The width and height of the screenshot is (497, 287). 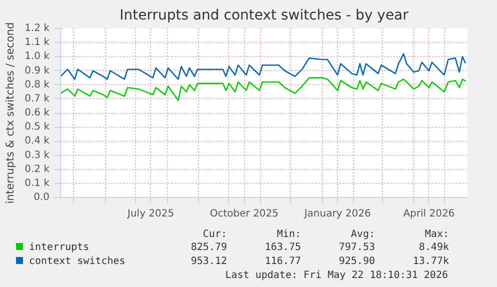 What do you see at coordinates (264, 16) in the screenshot?
I see `chart-title: Interrupts and context switches - by year` at bounding box center [264, 16].